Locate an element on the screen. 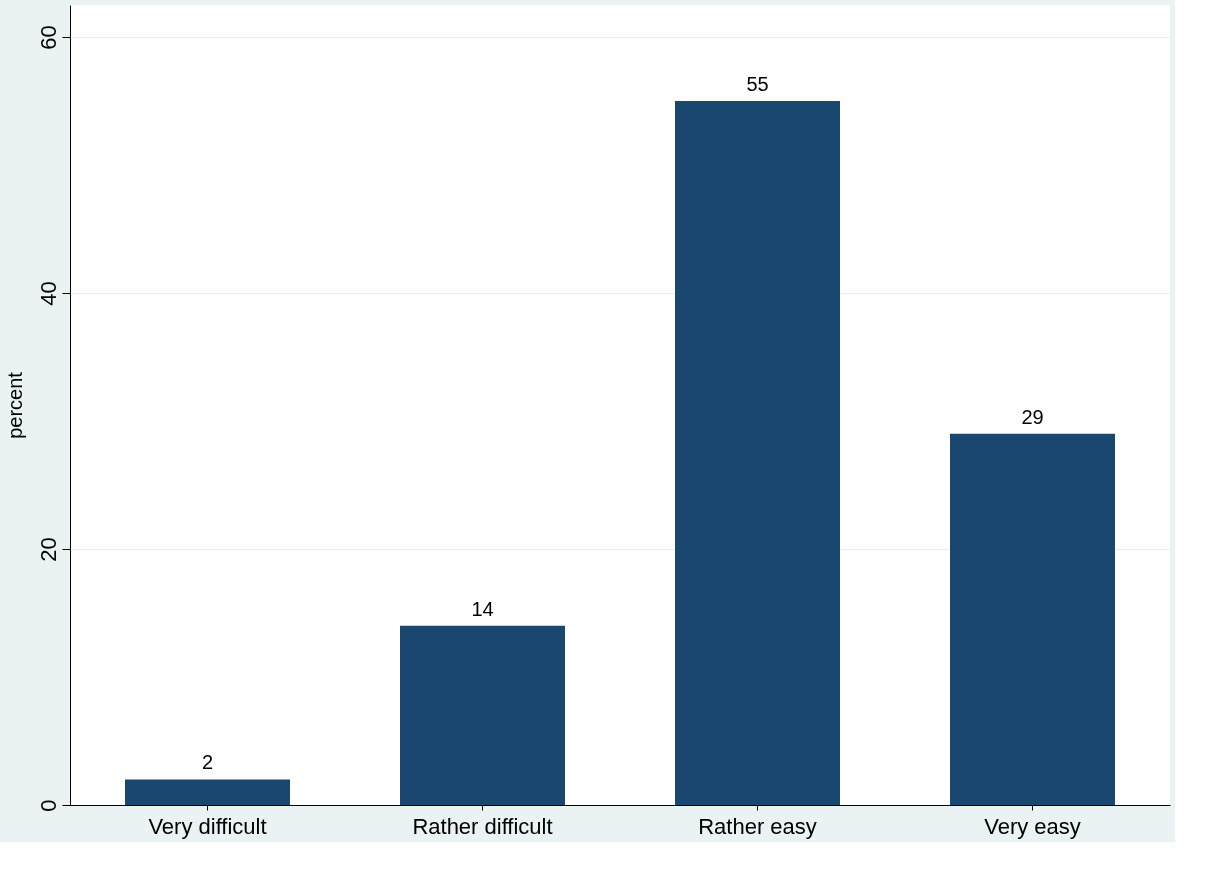 The image size is (1225, 882). data-label: 14 is located at coordinates (482, 608).